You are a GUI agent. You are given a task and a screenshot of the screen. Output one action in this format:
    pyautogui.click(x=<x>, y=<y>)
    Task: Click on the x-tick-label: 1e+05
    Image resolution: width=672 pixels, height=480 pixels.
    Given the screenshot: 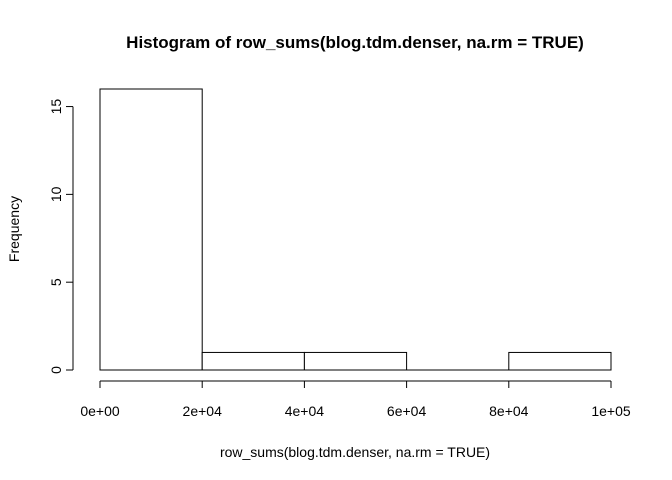 What is the action you would take?
    pyautogui.click(x=611, y=411)
    